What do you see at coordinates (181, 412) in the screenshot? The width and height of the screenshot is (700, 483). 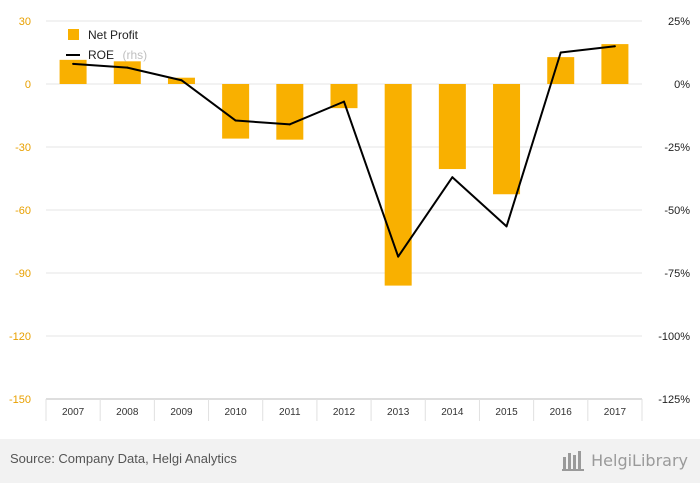 I see `x-tick-label: 2009` at bounding box center [181, 412].